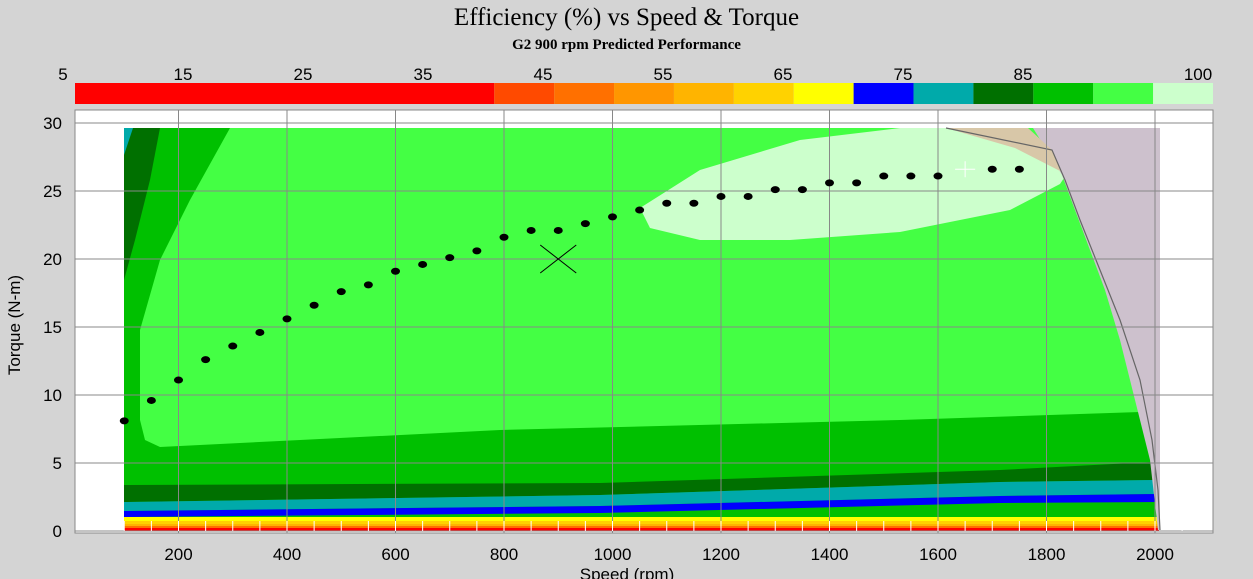 The height and width of the screenshot is (579, 1253). What do you see at coordinates (142, 204) in the screenshot?
I see `contour-region-80-85-left` at bounding box center [142, 204].